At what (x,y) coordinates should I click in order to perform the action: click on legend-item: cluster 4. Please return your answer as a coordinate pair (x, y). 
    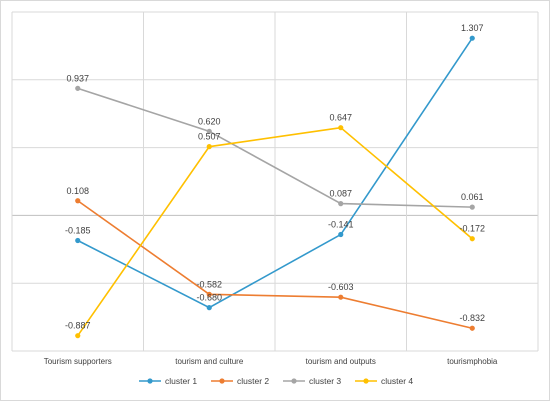
    Looking at the image, I should click on (384, 381).